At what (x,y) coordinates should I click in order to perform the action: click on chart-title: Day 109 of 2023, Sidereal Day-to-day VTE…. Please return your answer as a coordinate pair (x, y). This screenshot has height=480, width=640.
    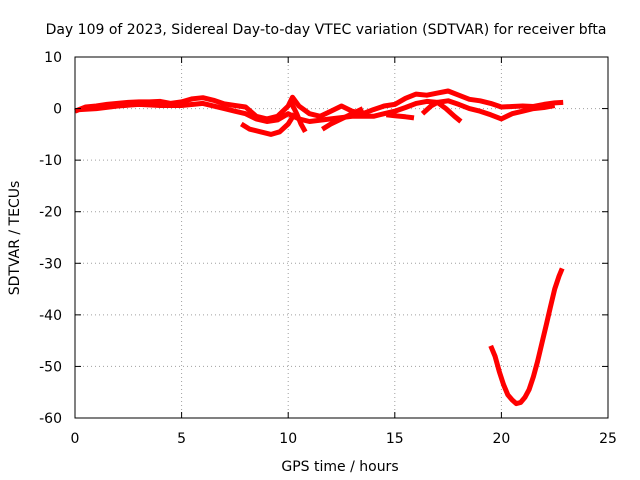
    Looking at the image, I should click on (326, 30).